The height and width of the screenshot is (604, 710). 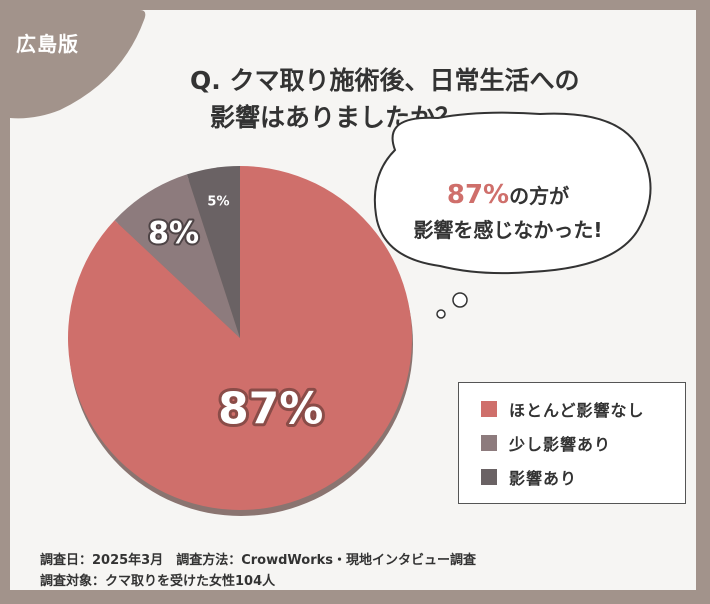 What do you see at coordinates (173, 233) in the screenshot?
I see `pie-label-slight-effect: 8%` at bounding box center [173, 233].